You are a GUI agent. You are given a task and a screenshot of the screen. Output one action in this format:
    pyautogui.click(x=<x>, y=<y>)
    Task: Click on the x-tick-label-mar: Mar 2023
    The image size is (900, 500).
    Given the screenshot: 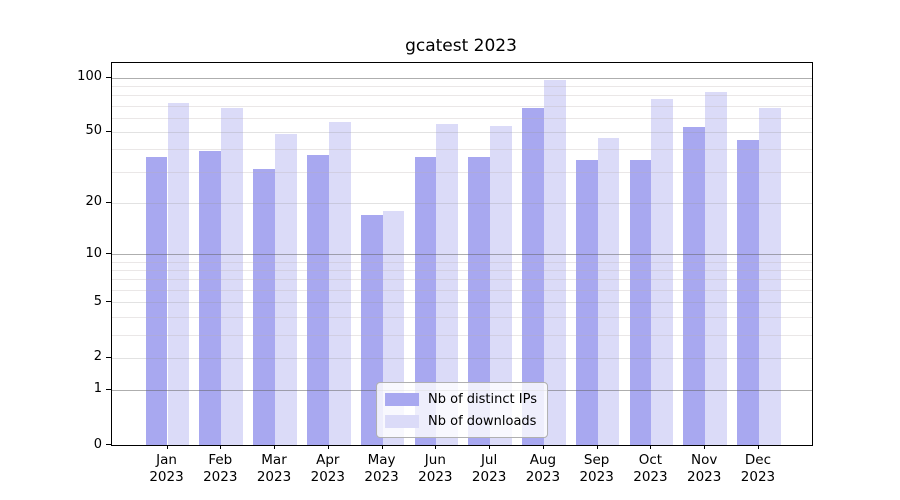 What is the action you would take?
    pyautogui.click(x=274, y=468)
    